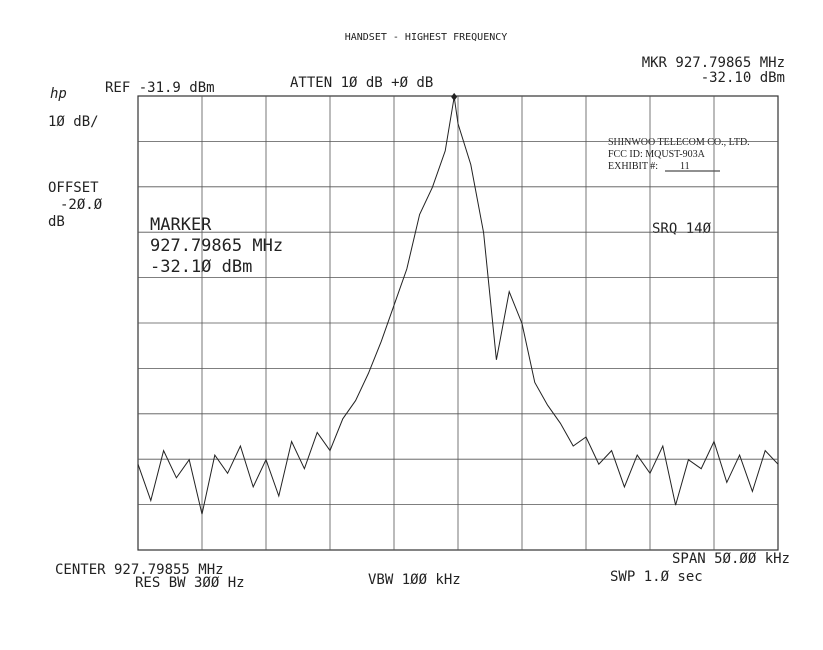 This screenshot has height=650, width=823. Describe the element at coordinates (58, 94) in the screenshot. I see `logo: hp` at that location.